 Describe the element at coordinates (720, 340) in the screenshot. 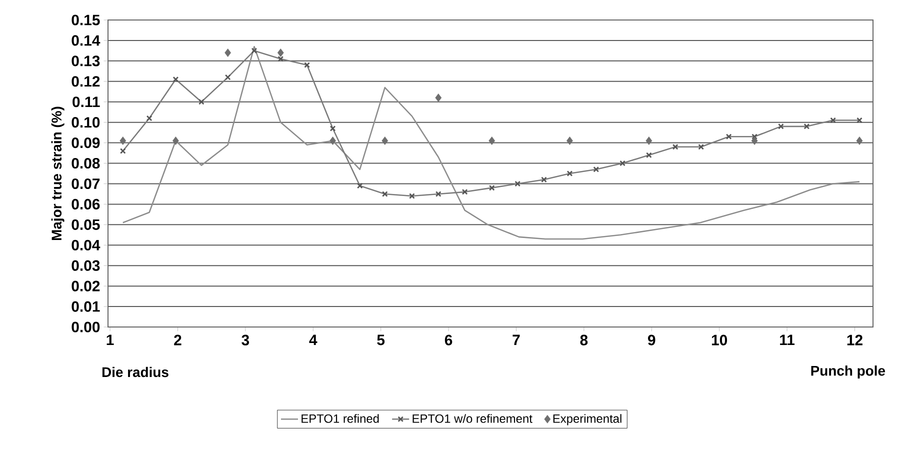

I see `x-tick-label: 10` at that location.